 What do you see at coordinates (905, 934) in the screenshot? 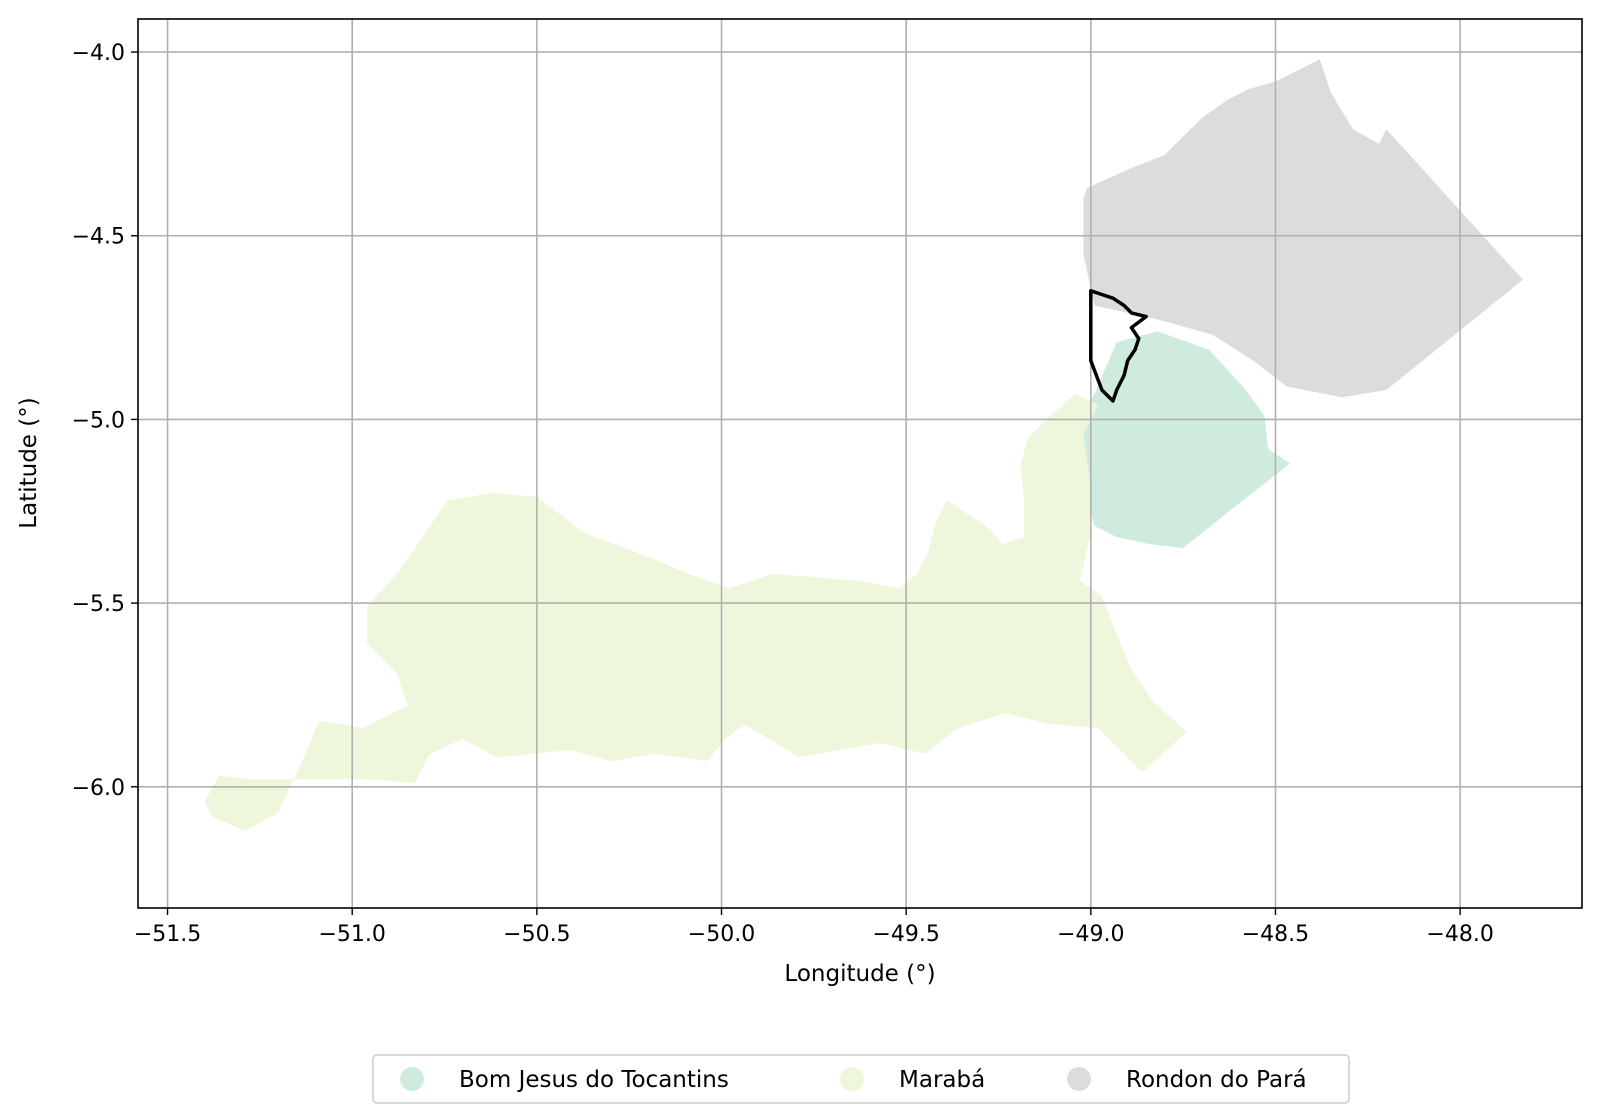
I see `x-tick-label: −49.5` at bounding box center [905, 934].